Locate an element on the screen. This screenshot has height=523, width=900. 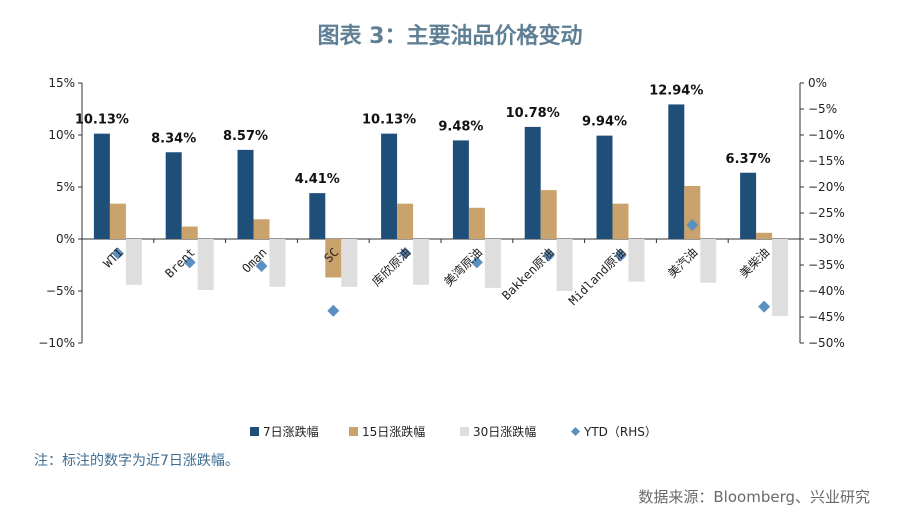
category-label: Bakken原油 is located at coordinates (528, 274).